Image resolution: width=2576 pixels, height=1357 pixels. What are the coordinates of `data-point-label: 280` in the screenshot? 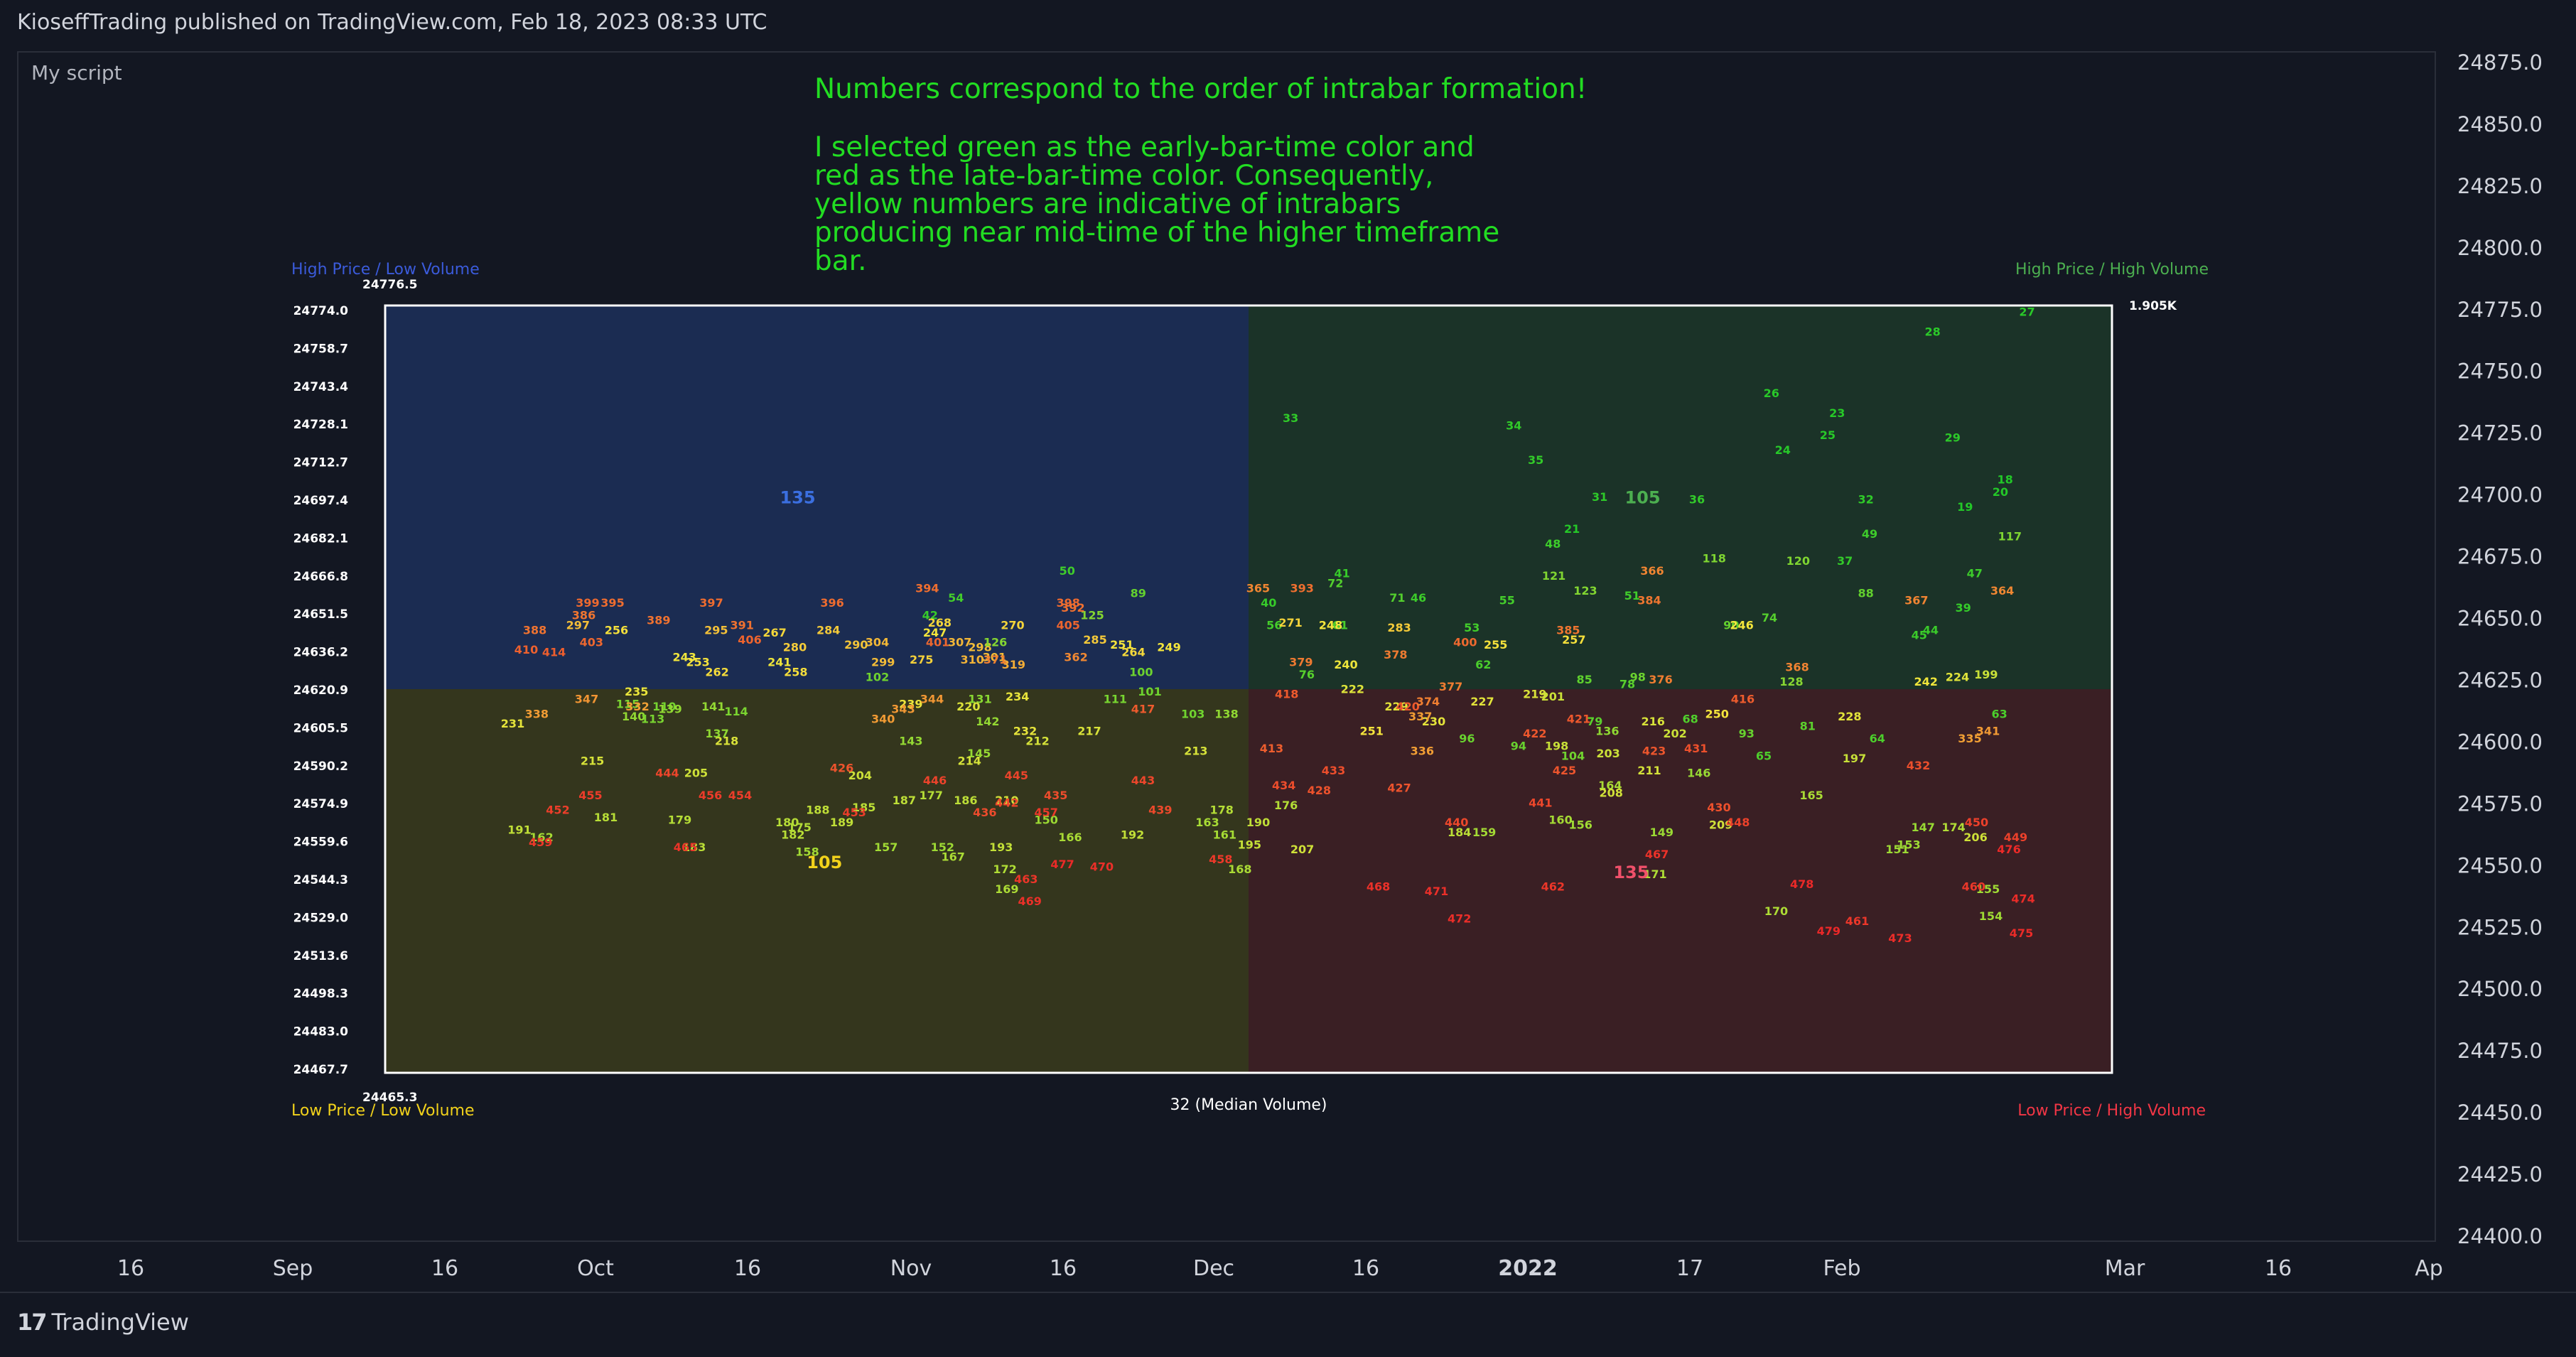 It's located at (795, 647).